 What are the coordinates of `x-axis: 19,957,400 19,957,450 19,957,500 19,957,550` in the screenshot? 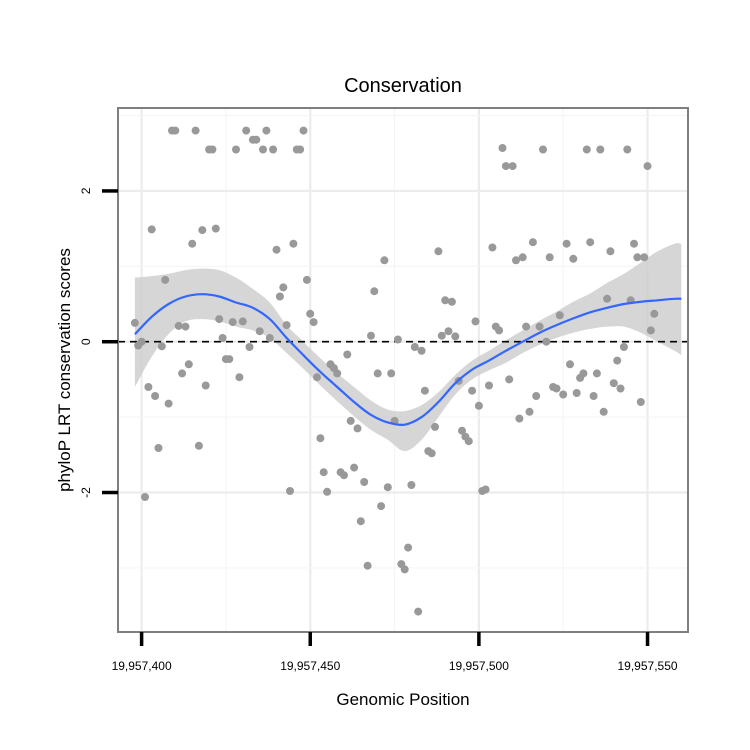 It's located at (395, 652).